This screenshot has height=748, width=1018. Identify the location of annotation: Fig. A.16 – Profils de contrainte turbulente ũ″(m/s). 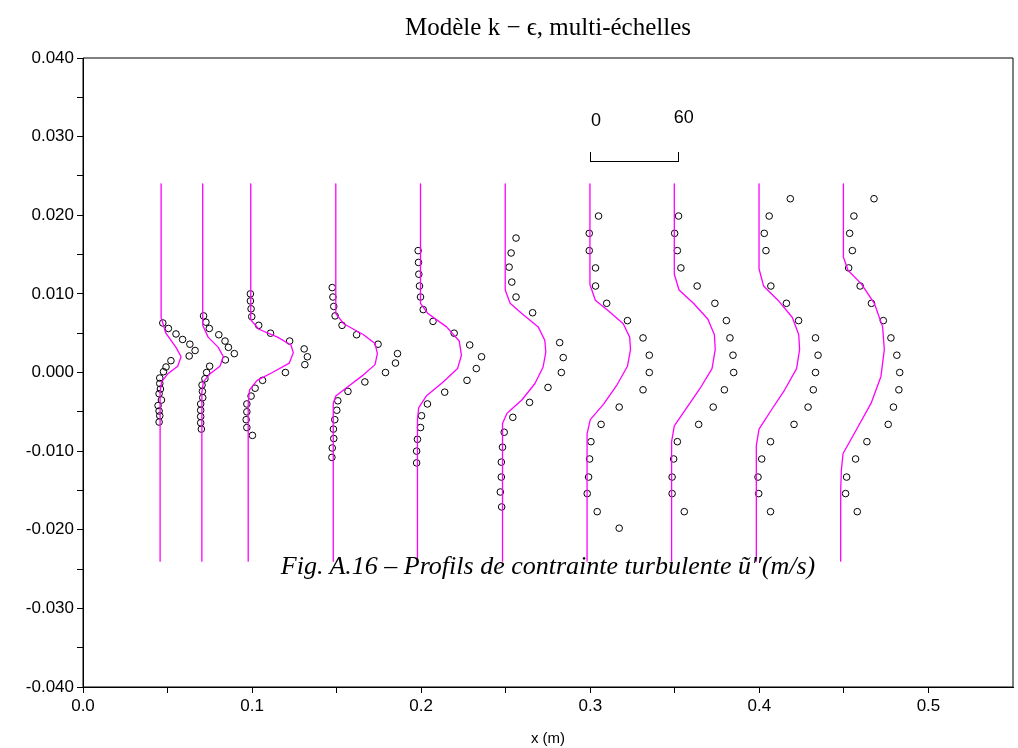
(547, 566).